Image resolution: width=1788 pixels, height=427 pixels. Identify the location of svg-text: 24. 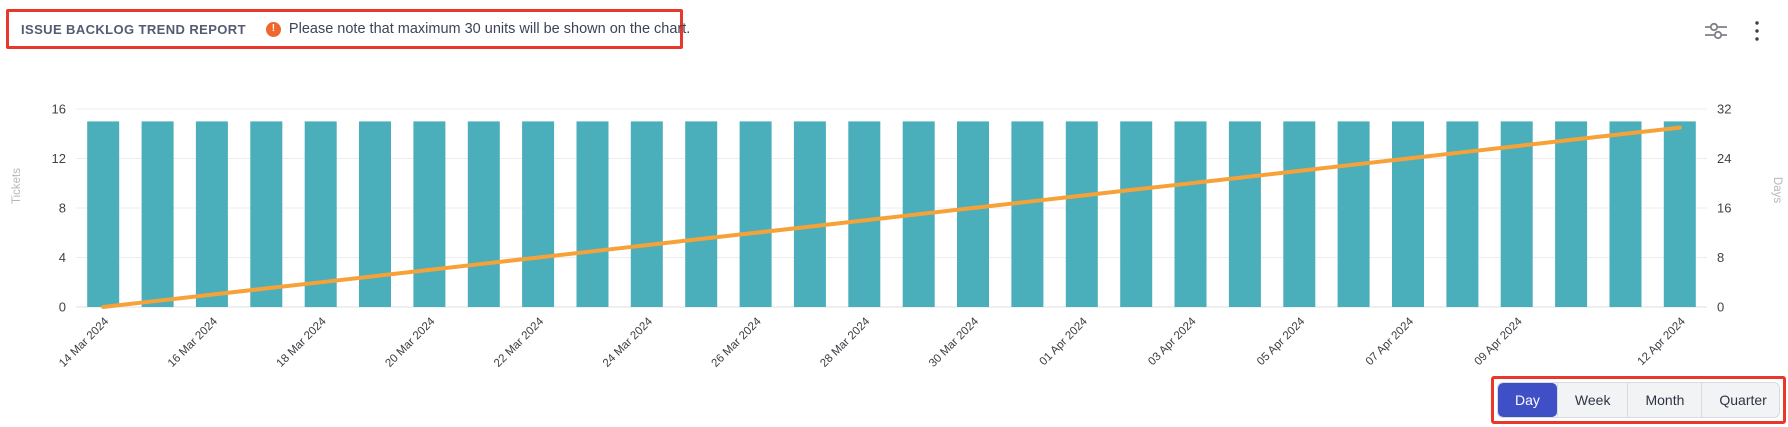
(1724, 158).